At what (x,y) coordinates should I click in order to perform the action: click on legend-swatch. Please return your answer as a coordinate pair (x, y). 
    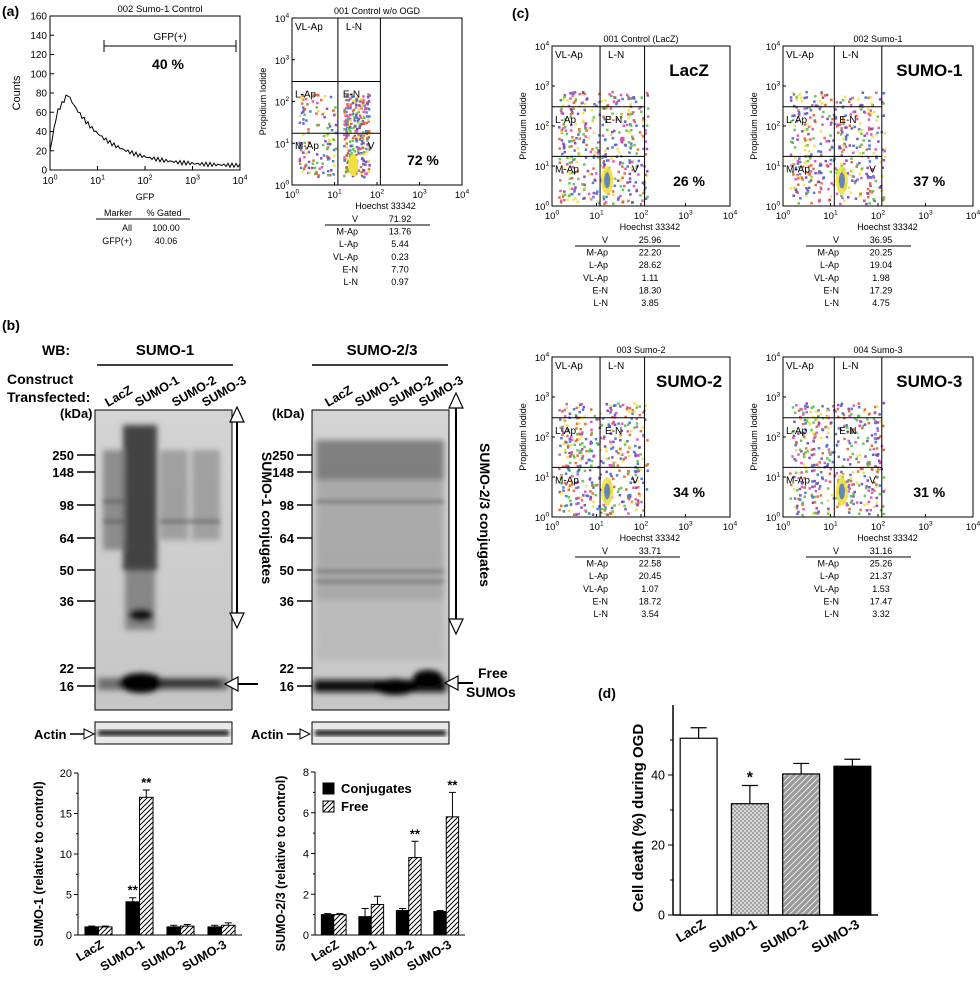
    Looking at the image, I should click on (328, 788).